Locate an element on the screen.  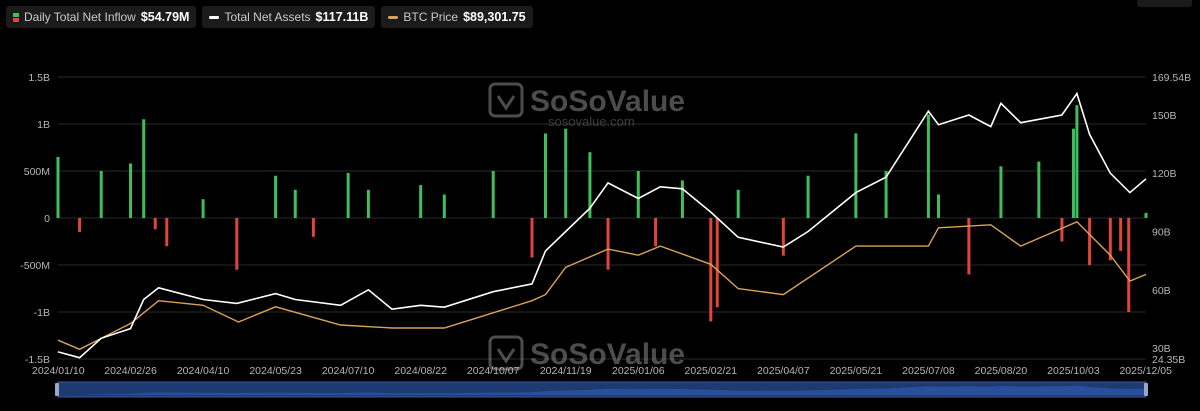
x-tick: 2025/07/08 is located at coordinates (928, 371).